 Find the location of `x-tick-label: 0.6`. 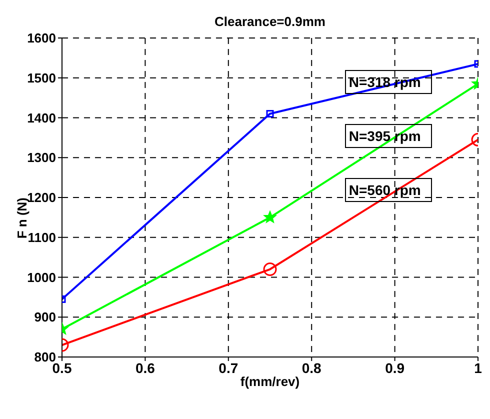

x-tick-label: 0.6 is located at coordinates (145, 368).